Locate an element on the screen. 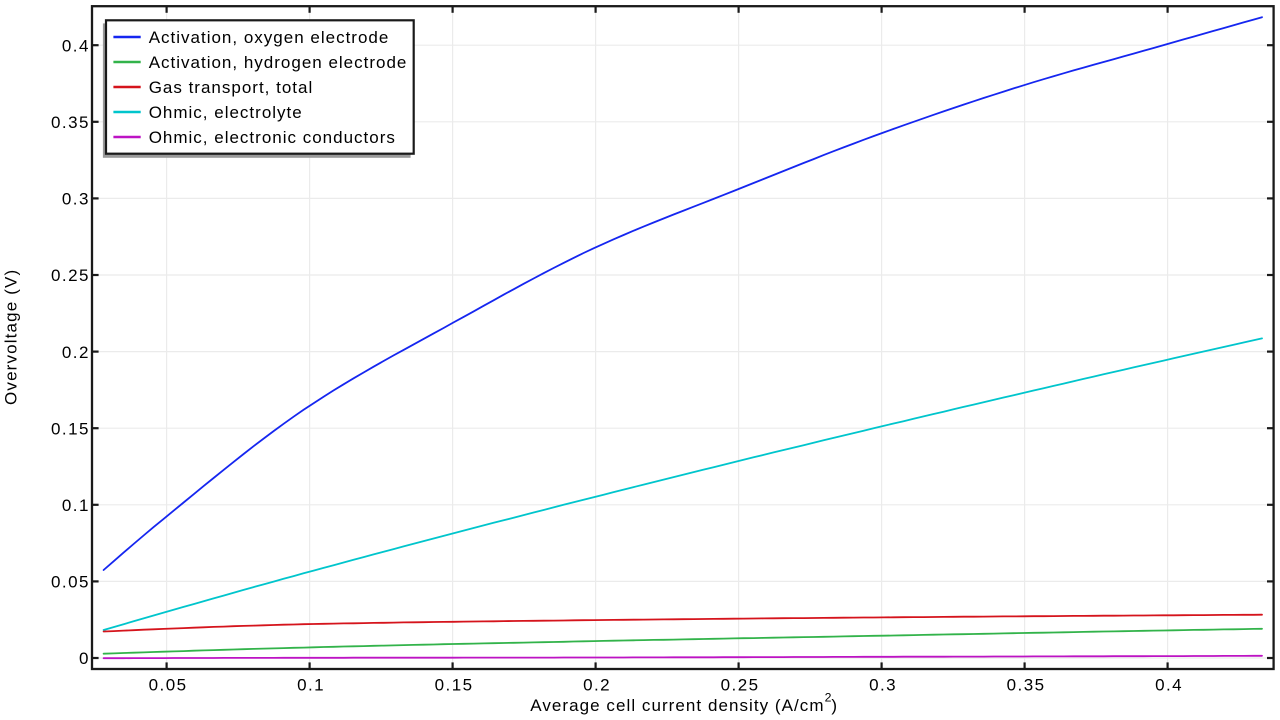 This screenshot has width=1280, height=720. svg-text: 0 is located at coordinates (84, 658).